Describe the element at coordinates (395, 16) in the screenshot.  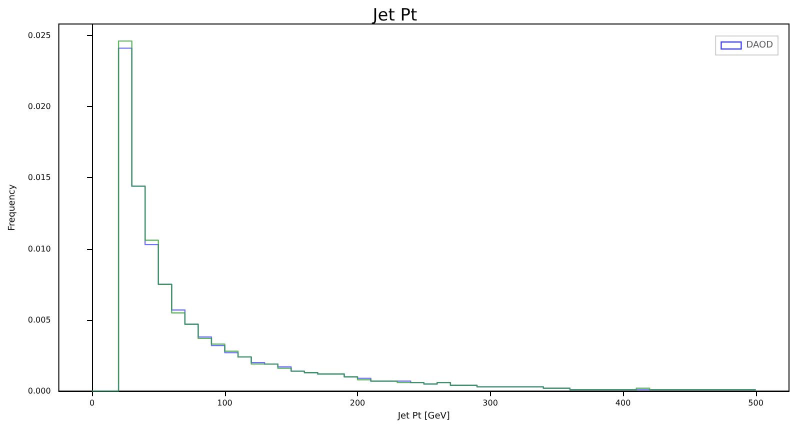
I see `chart-title: Jet Pt` at that location.